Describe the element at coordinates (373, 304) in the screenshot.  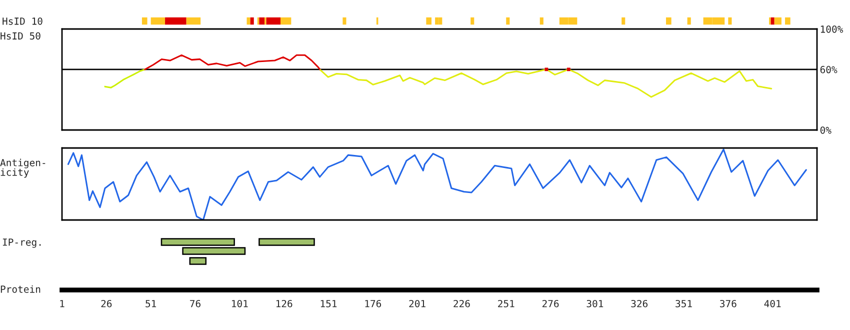
I see `x-tick-label: 176` at that location.